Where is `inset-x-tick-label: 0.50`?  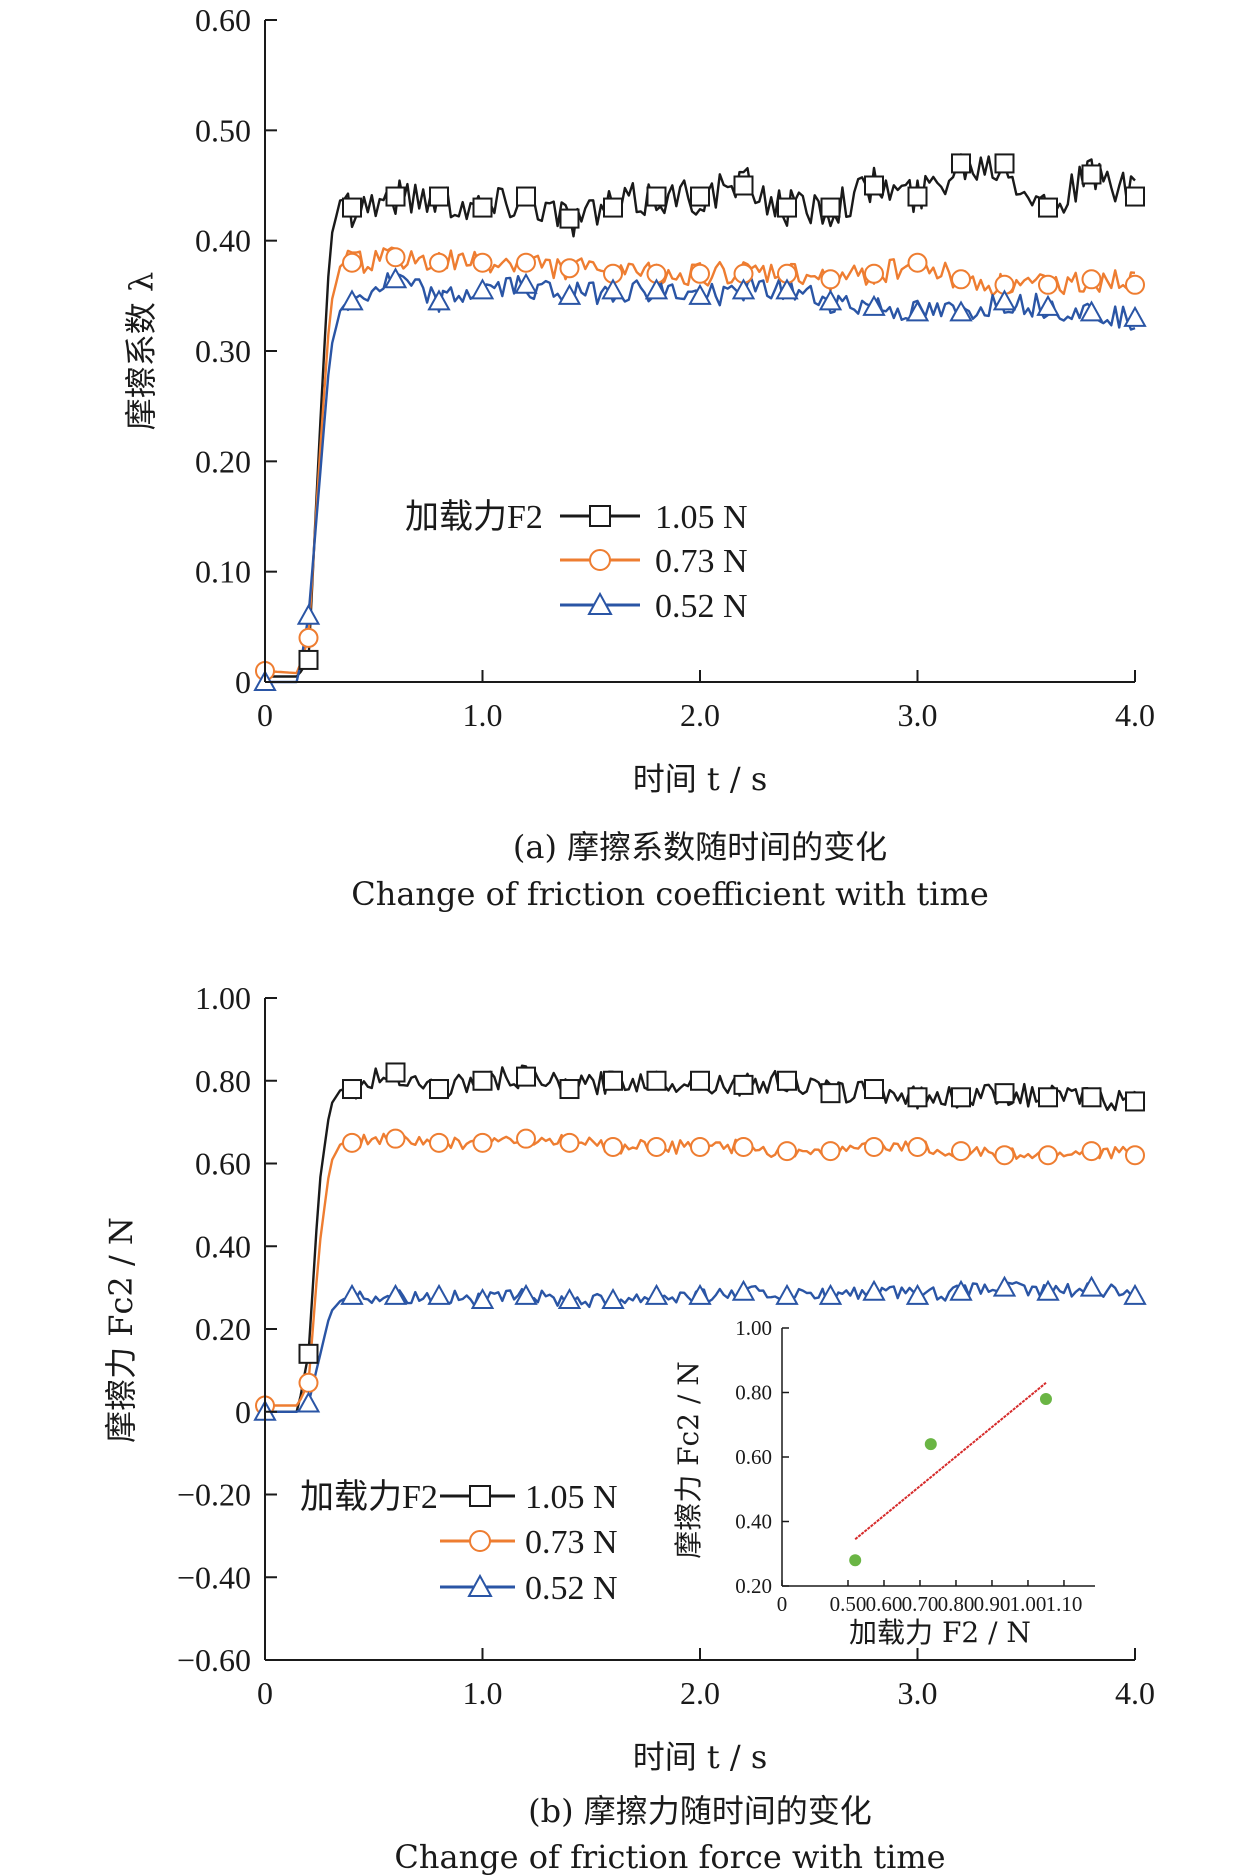
inset-x-tick-label: 0.50 is located at coordinates (848, 1604).